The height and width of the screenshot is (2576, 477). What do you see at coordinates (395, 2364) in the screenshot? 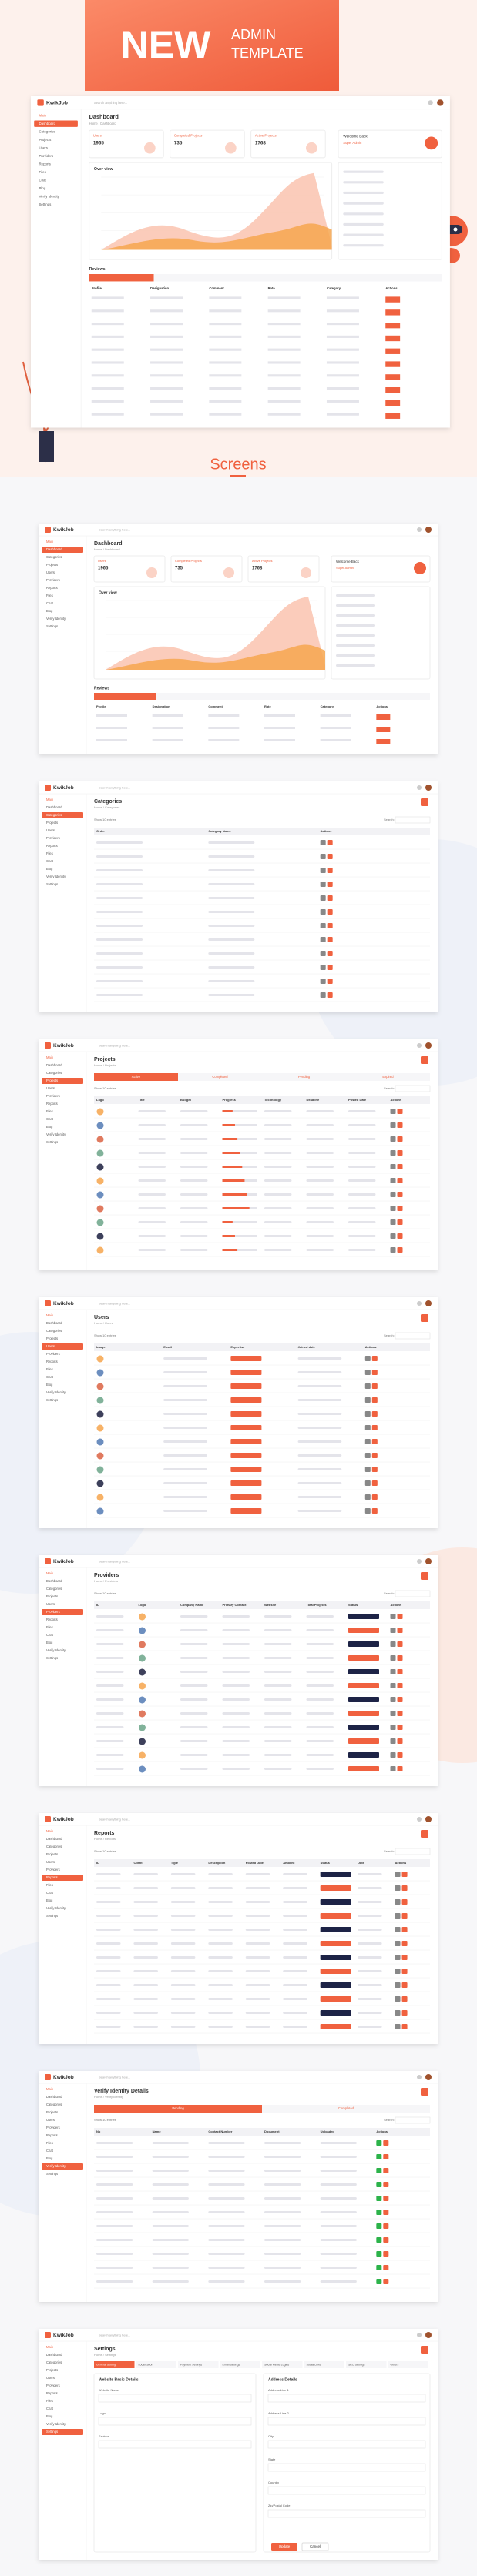
I see `settings-tab-label: Others` at bounding box center [395, 2364].